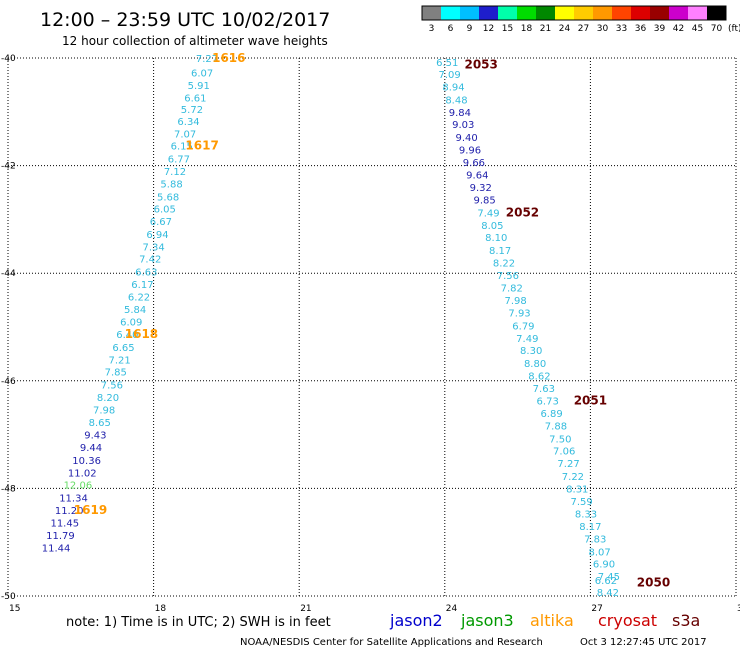 This screenshot has height=650, width=740. I want to click on wave-height-value: 7.09, so click(450, 75).